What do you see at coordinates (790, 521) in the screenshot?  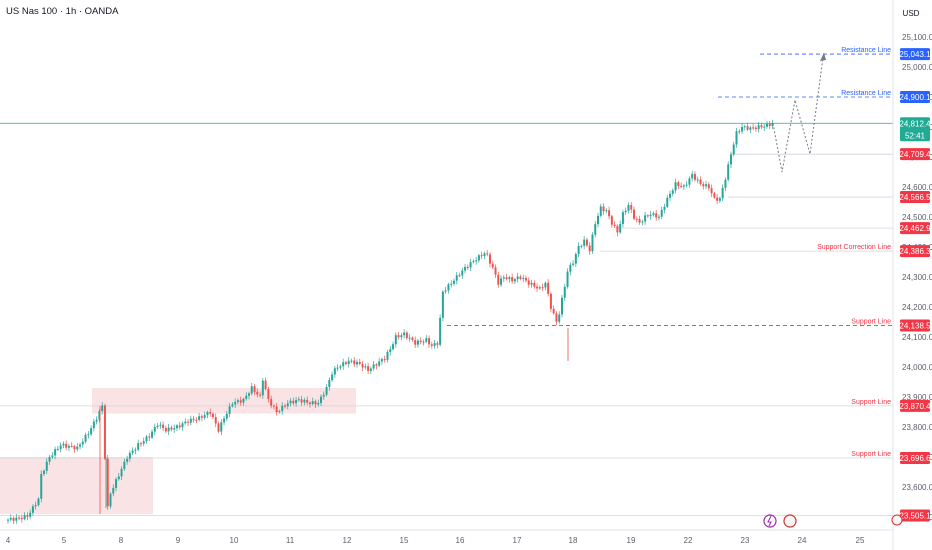 I see `us-flag-event-icon` at bounding box center [790, 521].